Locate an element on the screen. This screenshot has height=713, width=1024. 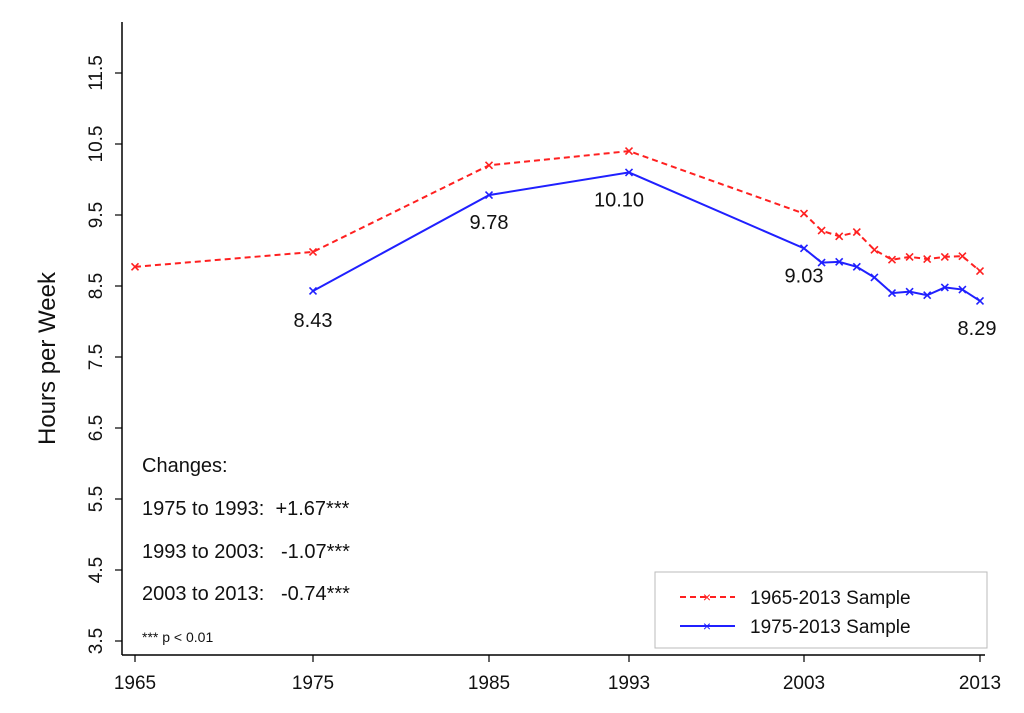
legend-label-1965-2013: 1965-2013 Sample is located at coordinates (830, 598).